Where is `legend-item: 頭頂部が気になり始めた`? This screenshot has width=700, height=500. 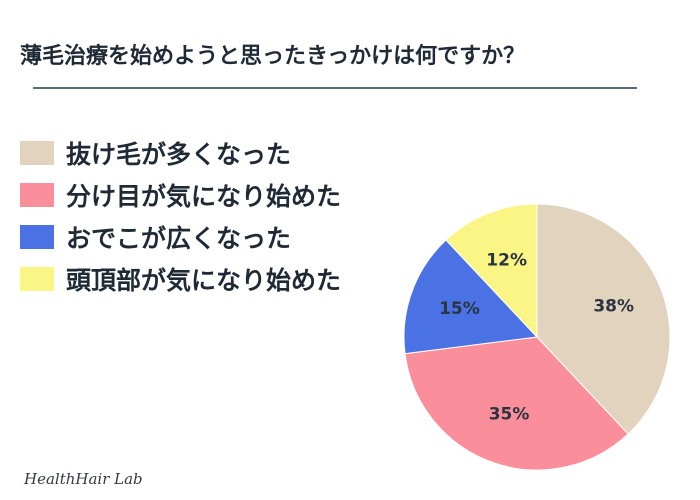 legend-item: 頭頂部が気になり始めた is located at coordinates (180, 279).